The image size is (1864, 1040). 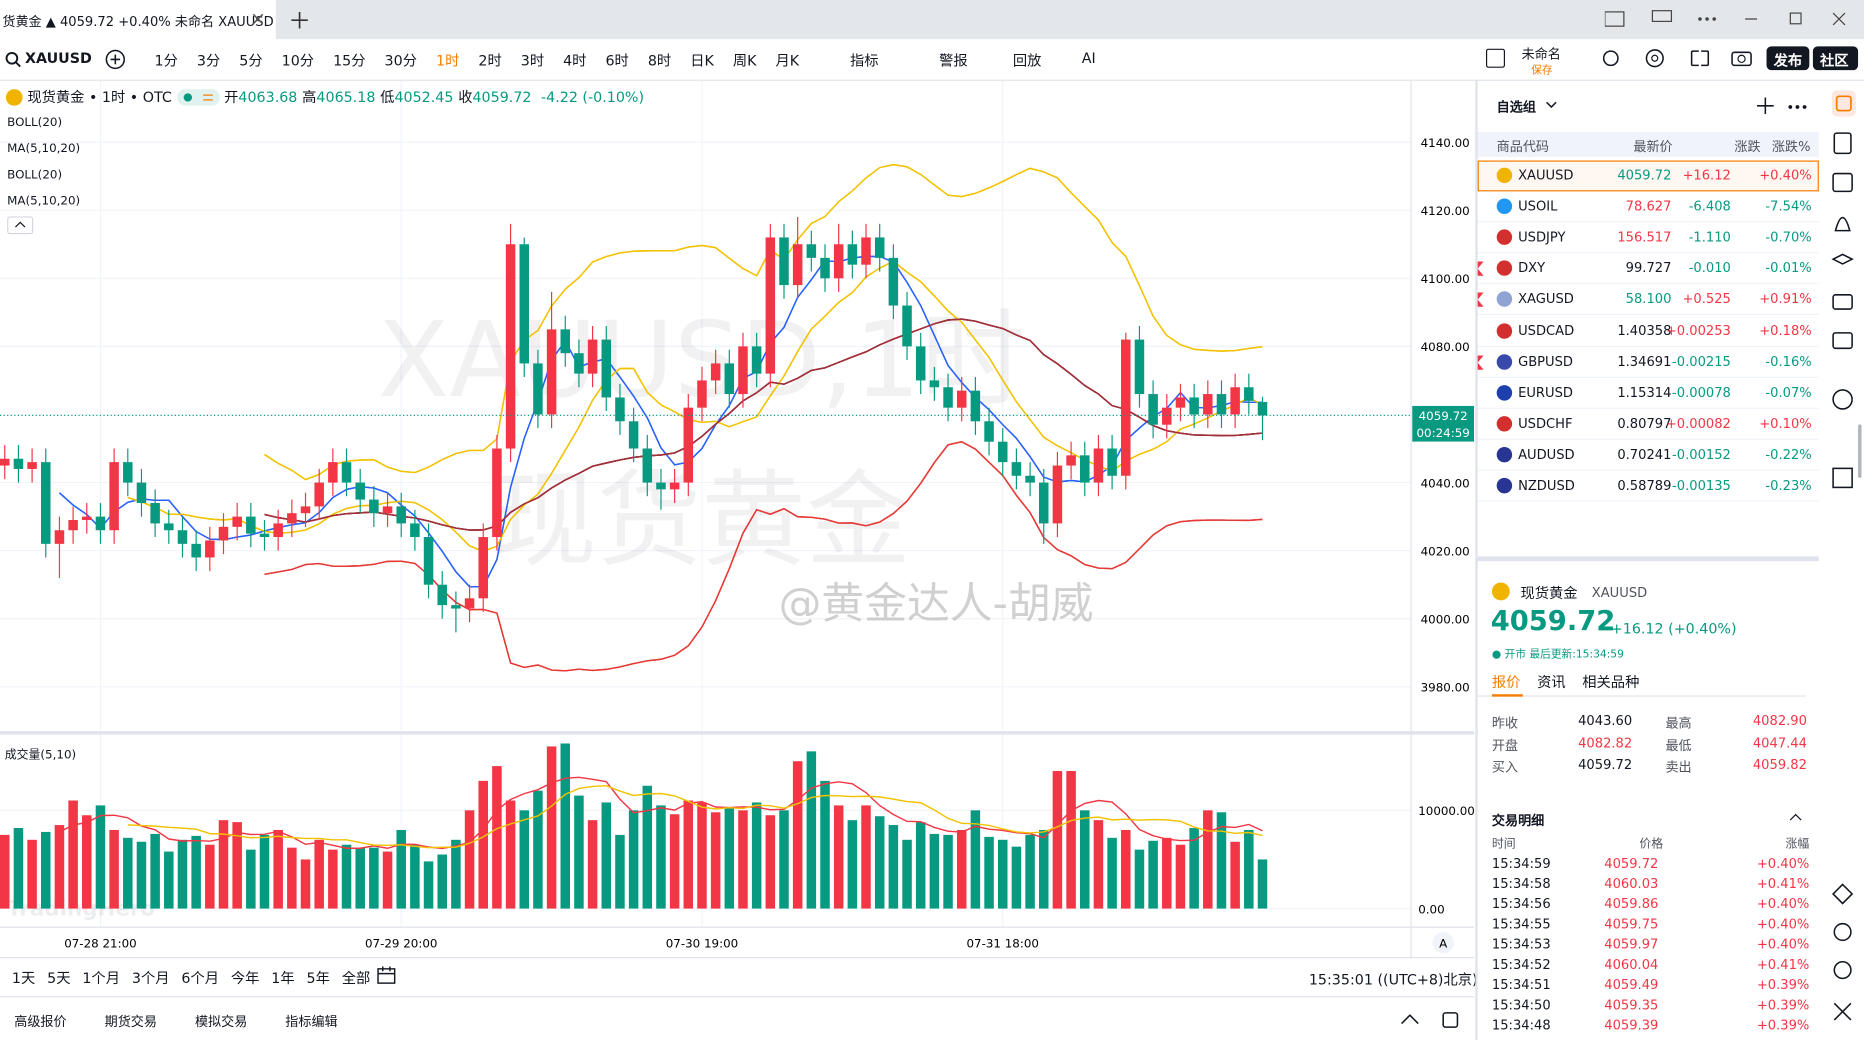 What do you see at coordinates (251, 60) in the screenshot?
I see `interval: 5分` at bounding box center [251, 60].